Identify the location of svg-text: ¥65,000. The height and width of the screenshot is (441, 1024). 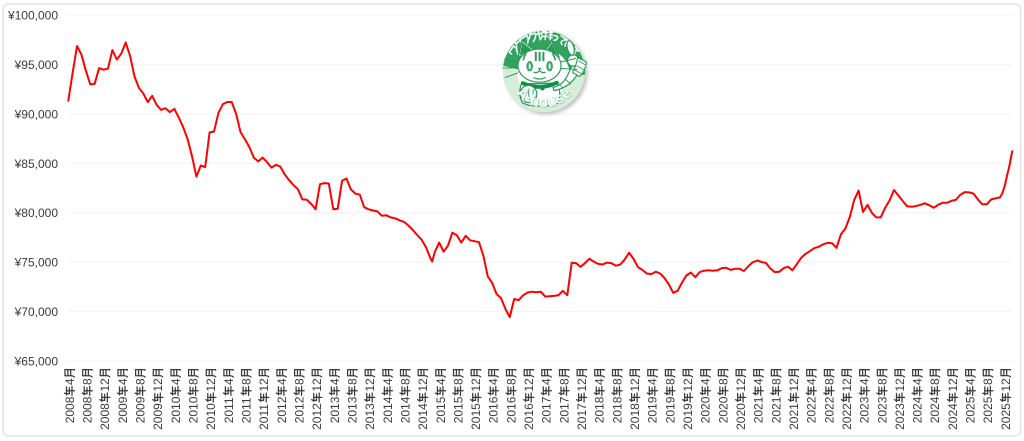
(36, 362).